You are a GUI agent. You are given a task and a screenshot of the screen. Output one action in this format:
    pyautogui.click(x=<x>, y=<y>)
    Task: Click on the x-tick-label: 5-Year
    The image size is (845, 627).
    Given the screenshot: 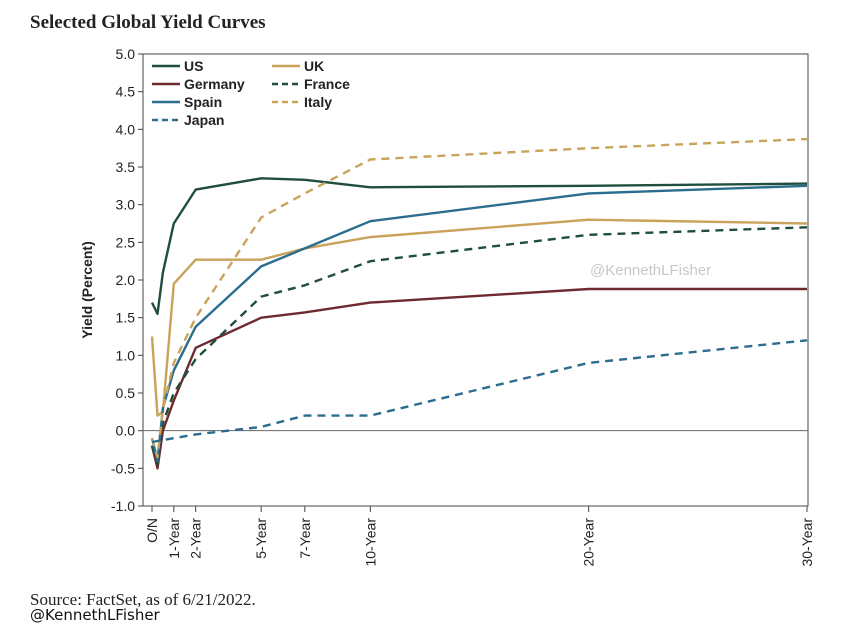 What is the action you would take?
    pyautogui.click(x=261, y=538)
    